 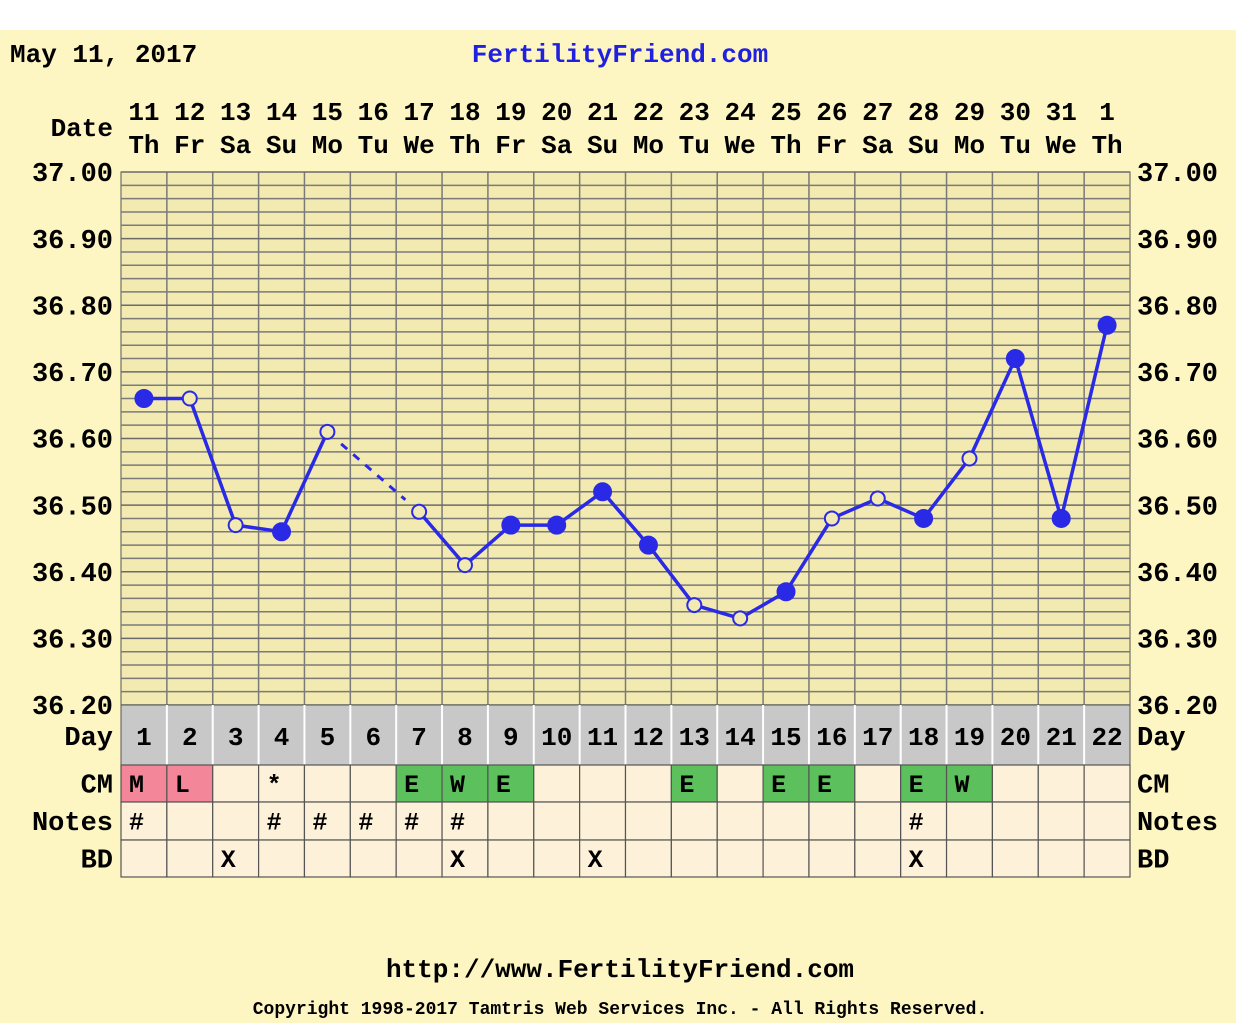 I want to click on date-label: Date, so click(x=82, y=129).